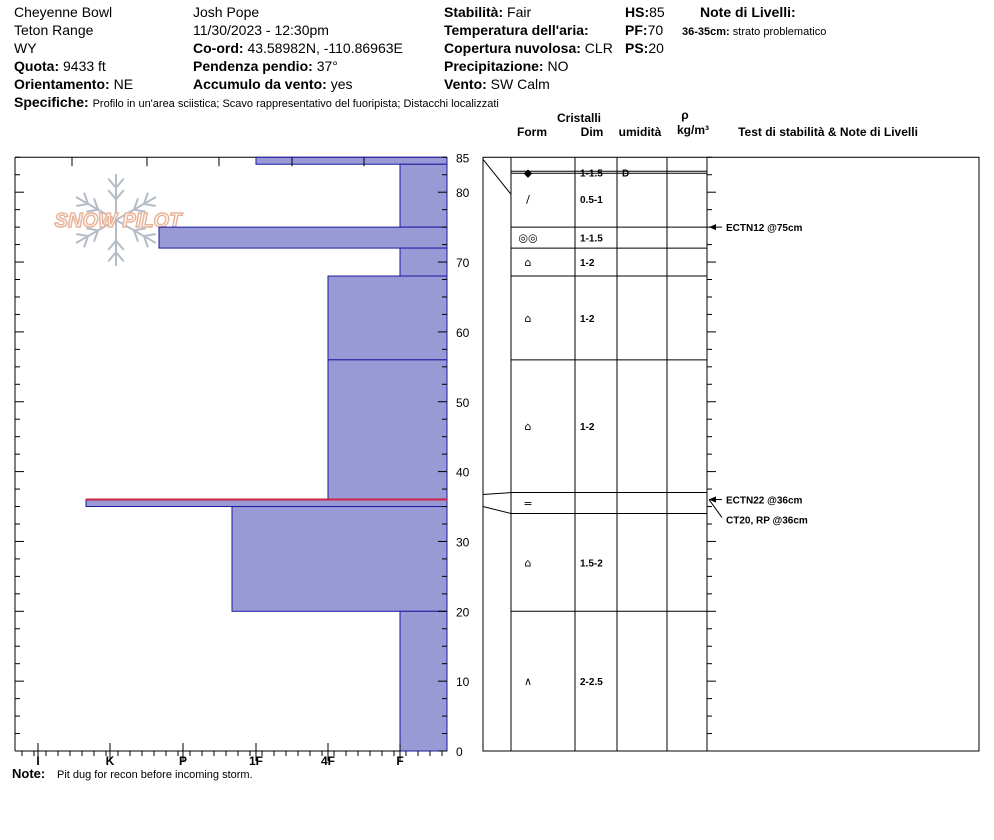 This screenshot has width=994, height=840. Describe the element at coordinates (520, 84) in the screenshot. I see `wind-value: SW Calm` at that location.